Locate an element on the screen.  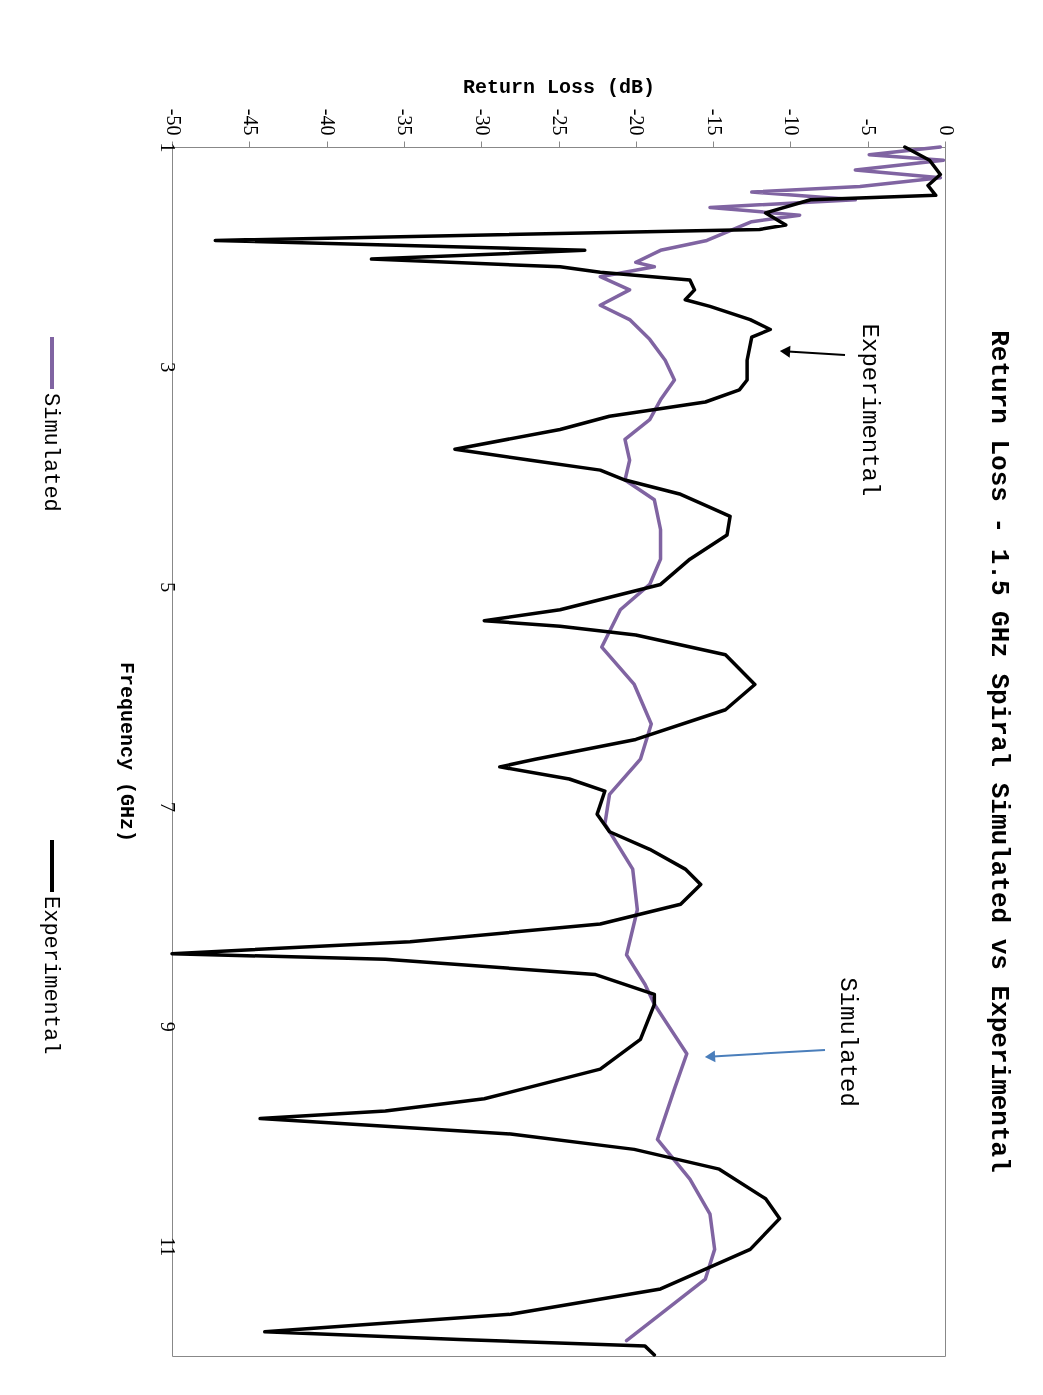
annotation: Experimental is located at coordinates (869, 410).